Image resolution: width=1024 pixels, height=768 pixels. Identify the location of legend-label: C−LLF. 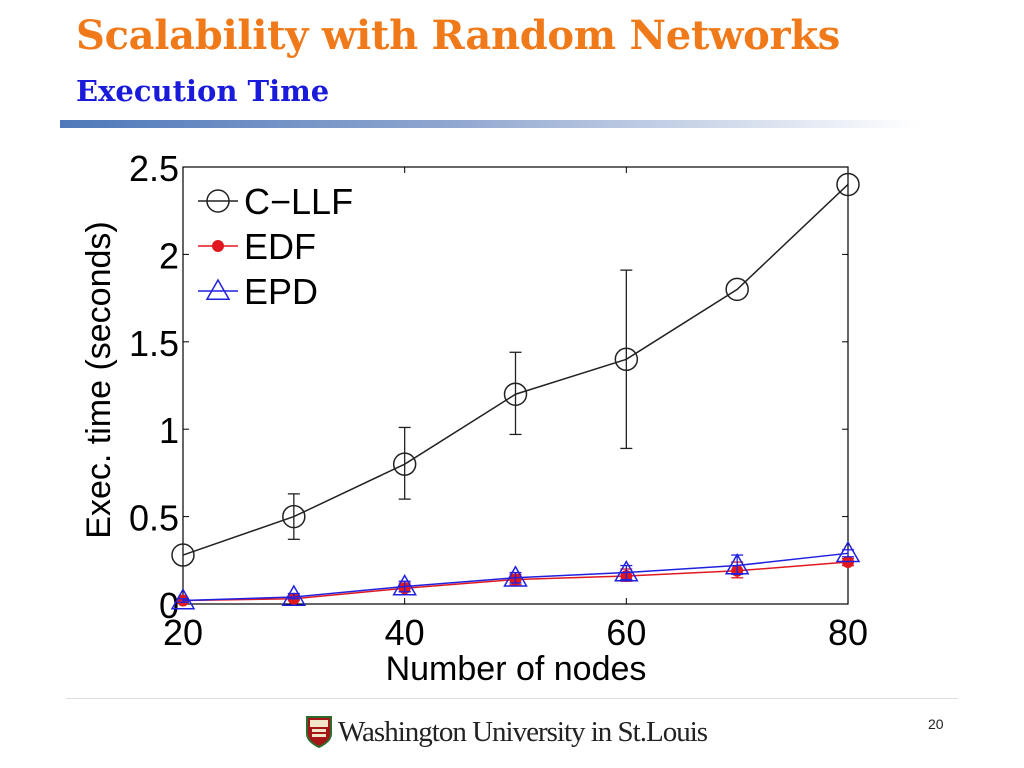
(298, 201).